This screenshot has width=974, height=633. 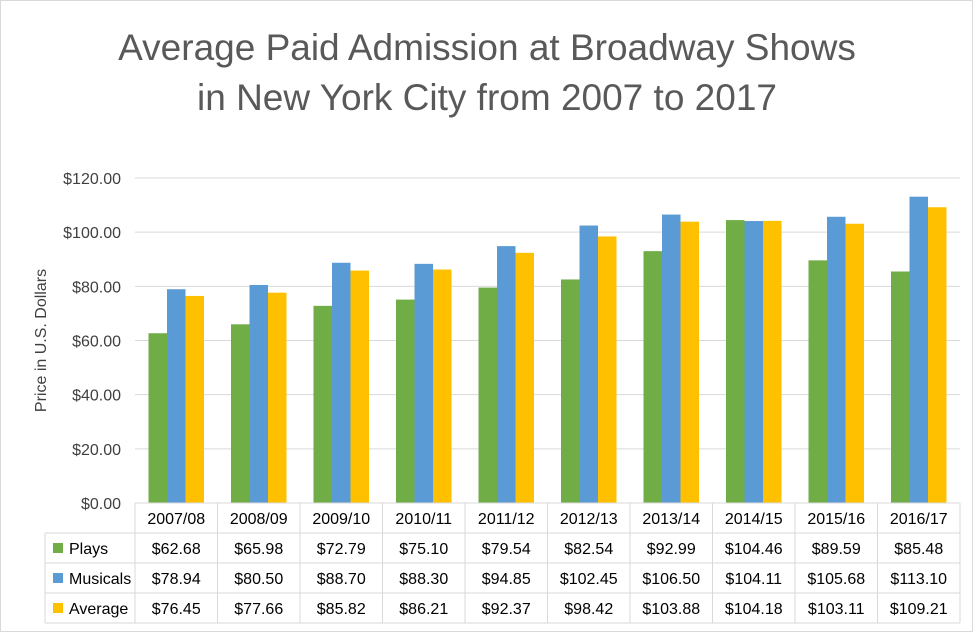 What do you see at coordinates (423, 519) in the screenshot?
I see `x-tick-label: 2010/11` at bounding box center [423, 519].